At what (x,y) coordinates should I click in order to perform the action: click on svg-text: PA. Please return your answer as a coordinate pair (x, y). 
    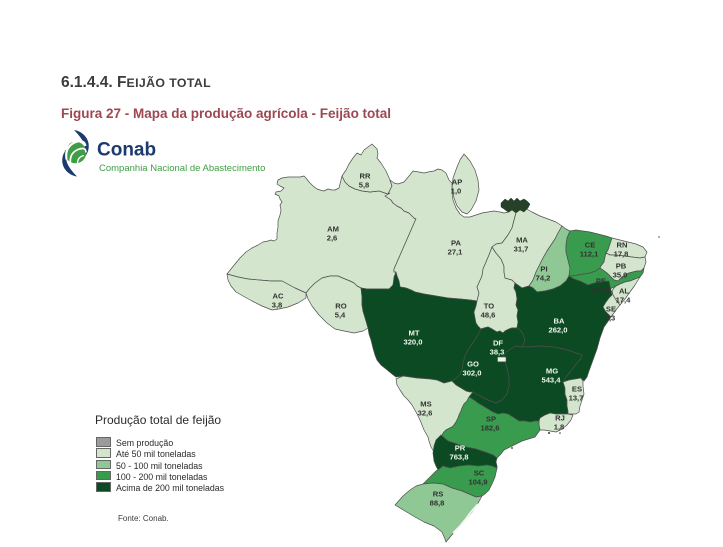
    Looking at the image, I should click on (456, 243).